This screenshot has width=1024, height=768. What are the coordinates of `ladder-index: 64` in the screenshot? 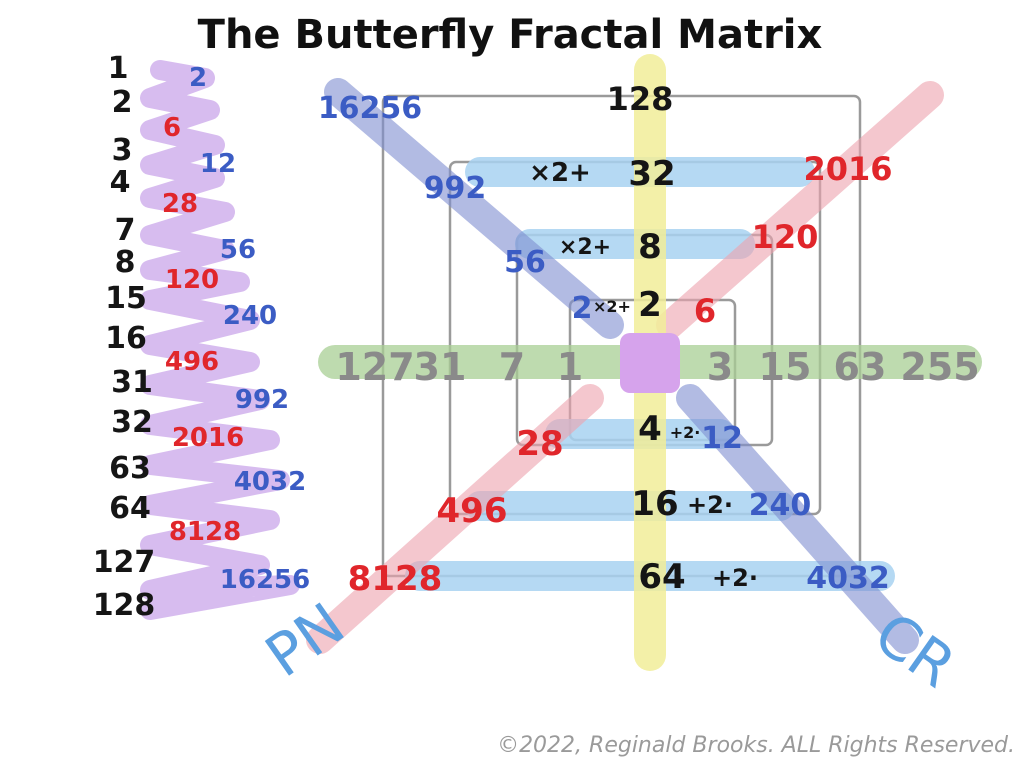 It's located at (130, 508).